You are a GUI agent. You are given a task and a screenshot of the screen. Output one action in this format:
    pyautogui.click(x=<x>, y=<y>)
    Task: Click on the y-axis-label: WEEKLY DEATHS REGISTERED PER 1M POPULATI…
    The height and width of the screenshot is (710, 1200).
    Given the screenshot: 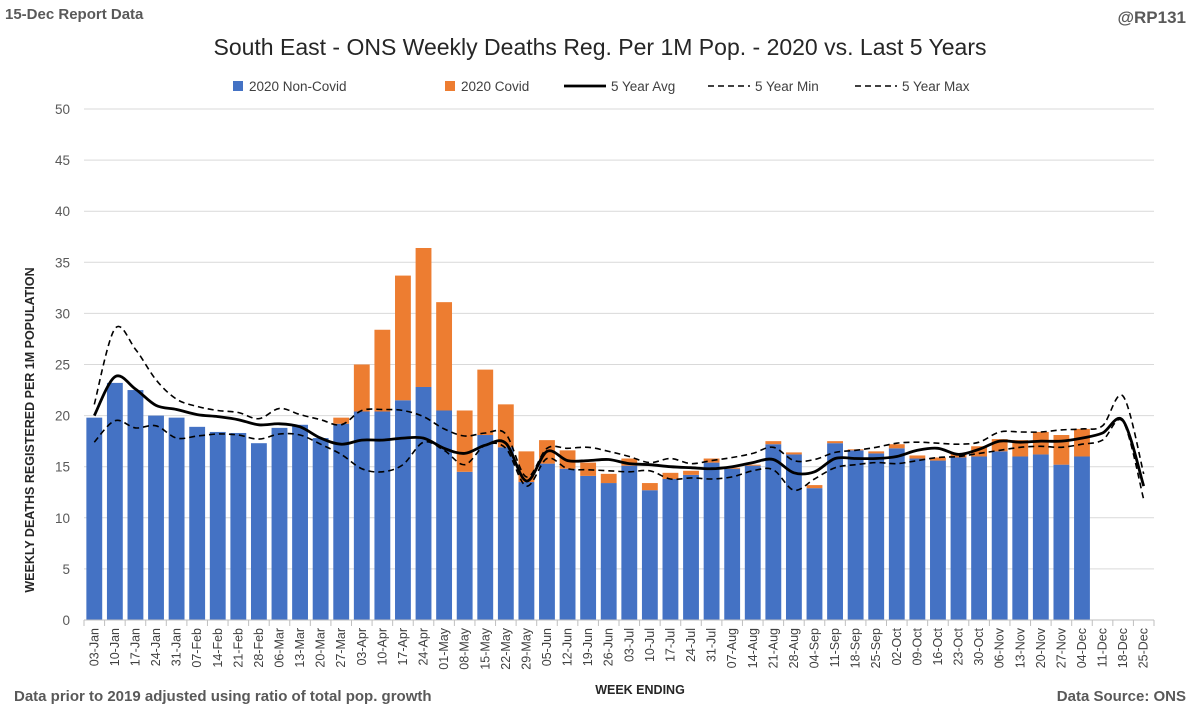 What is the action you would take?
    pyautogui.click(x=30, y=429)
    